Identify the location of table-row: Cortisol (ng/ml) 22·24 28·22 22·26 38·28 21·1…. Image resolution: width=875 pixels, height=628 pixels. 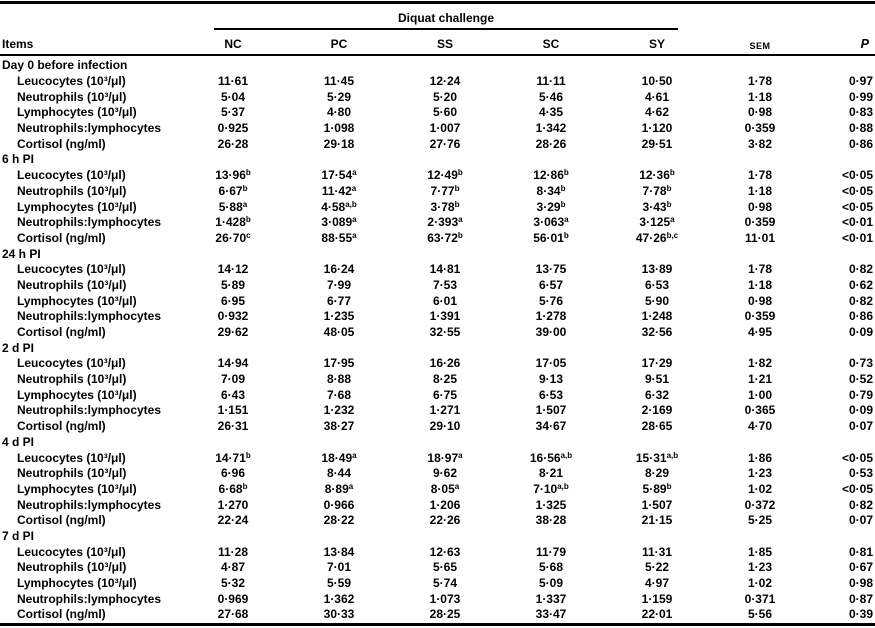
(437, 521).